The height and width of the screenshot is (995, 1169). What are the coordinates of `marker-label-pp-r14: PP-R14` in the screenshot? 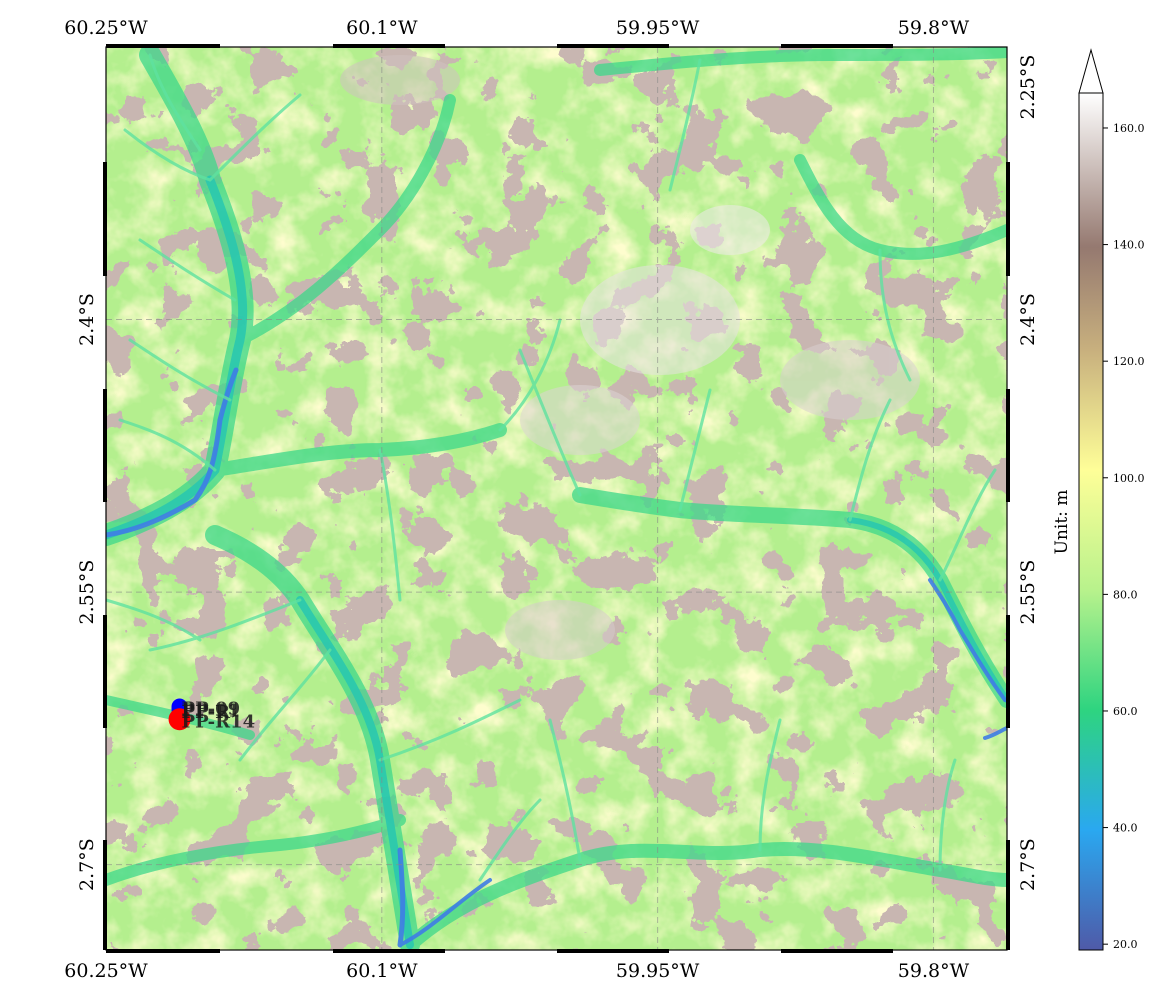 It's located at (219, 721).